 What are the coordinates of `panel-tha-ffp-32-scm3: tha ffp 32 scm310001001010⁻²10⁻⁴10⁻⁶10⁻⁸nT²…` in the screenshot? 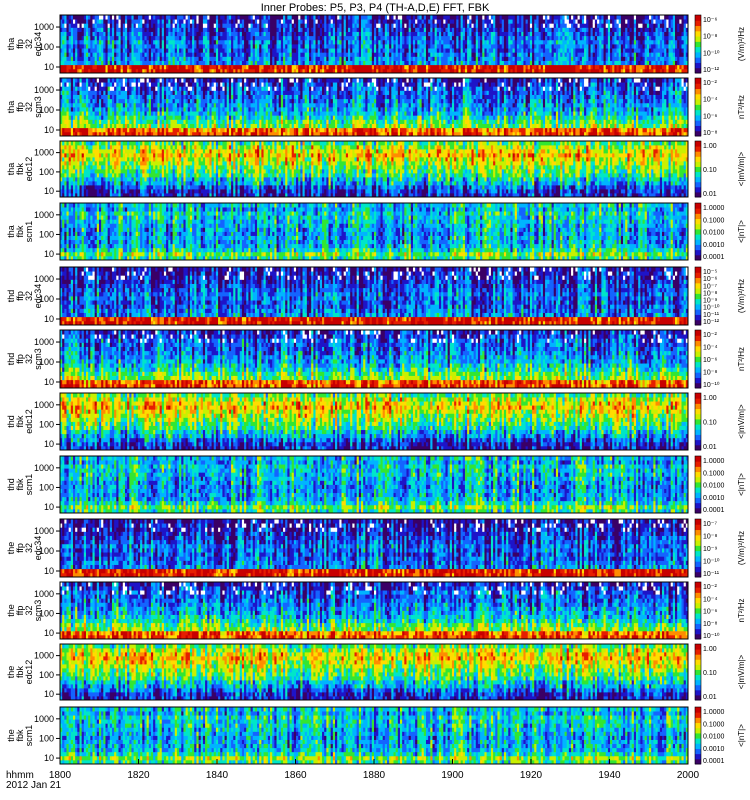 It's located at (376, 107).